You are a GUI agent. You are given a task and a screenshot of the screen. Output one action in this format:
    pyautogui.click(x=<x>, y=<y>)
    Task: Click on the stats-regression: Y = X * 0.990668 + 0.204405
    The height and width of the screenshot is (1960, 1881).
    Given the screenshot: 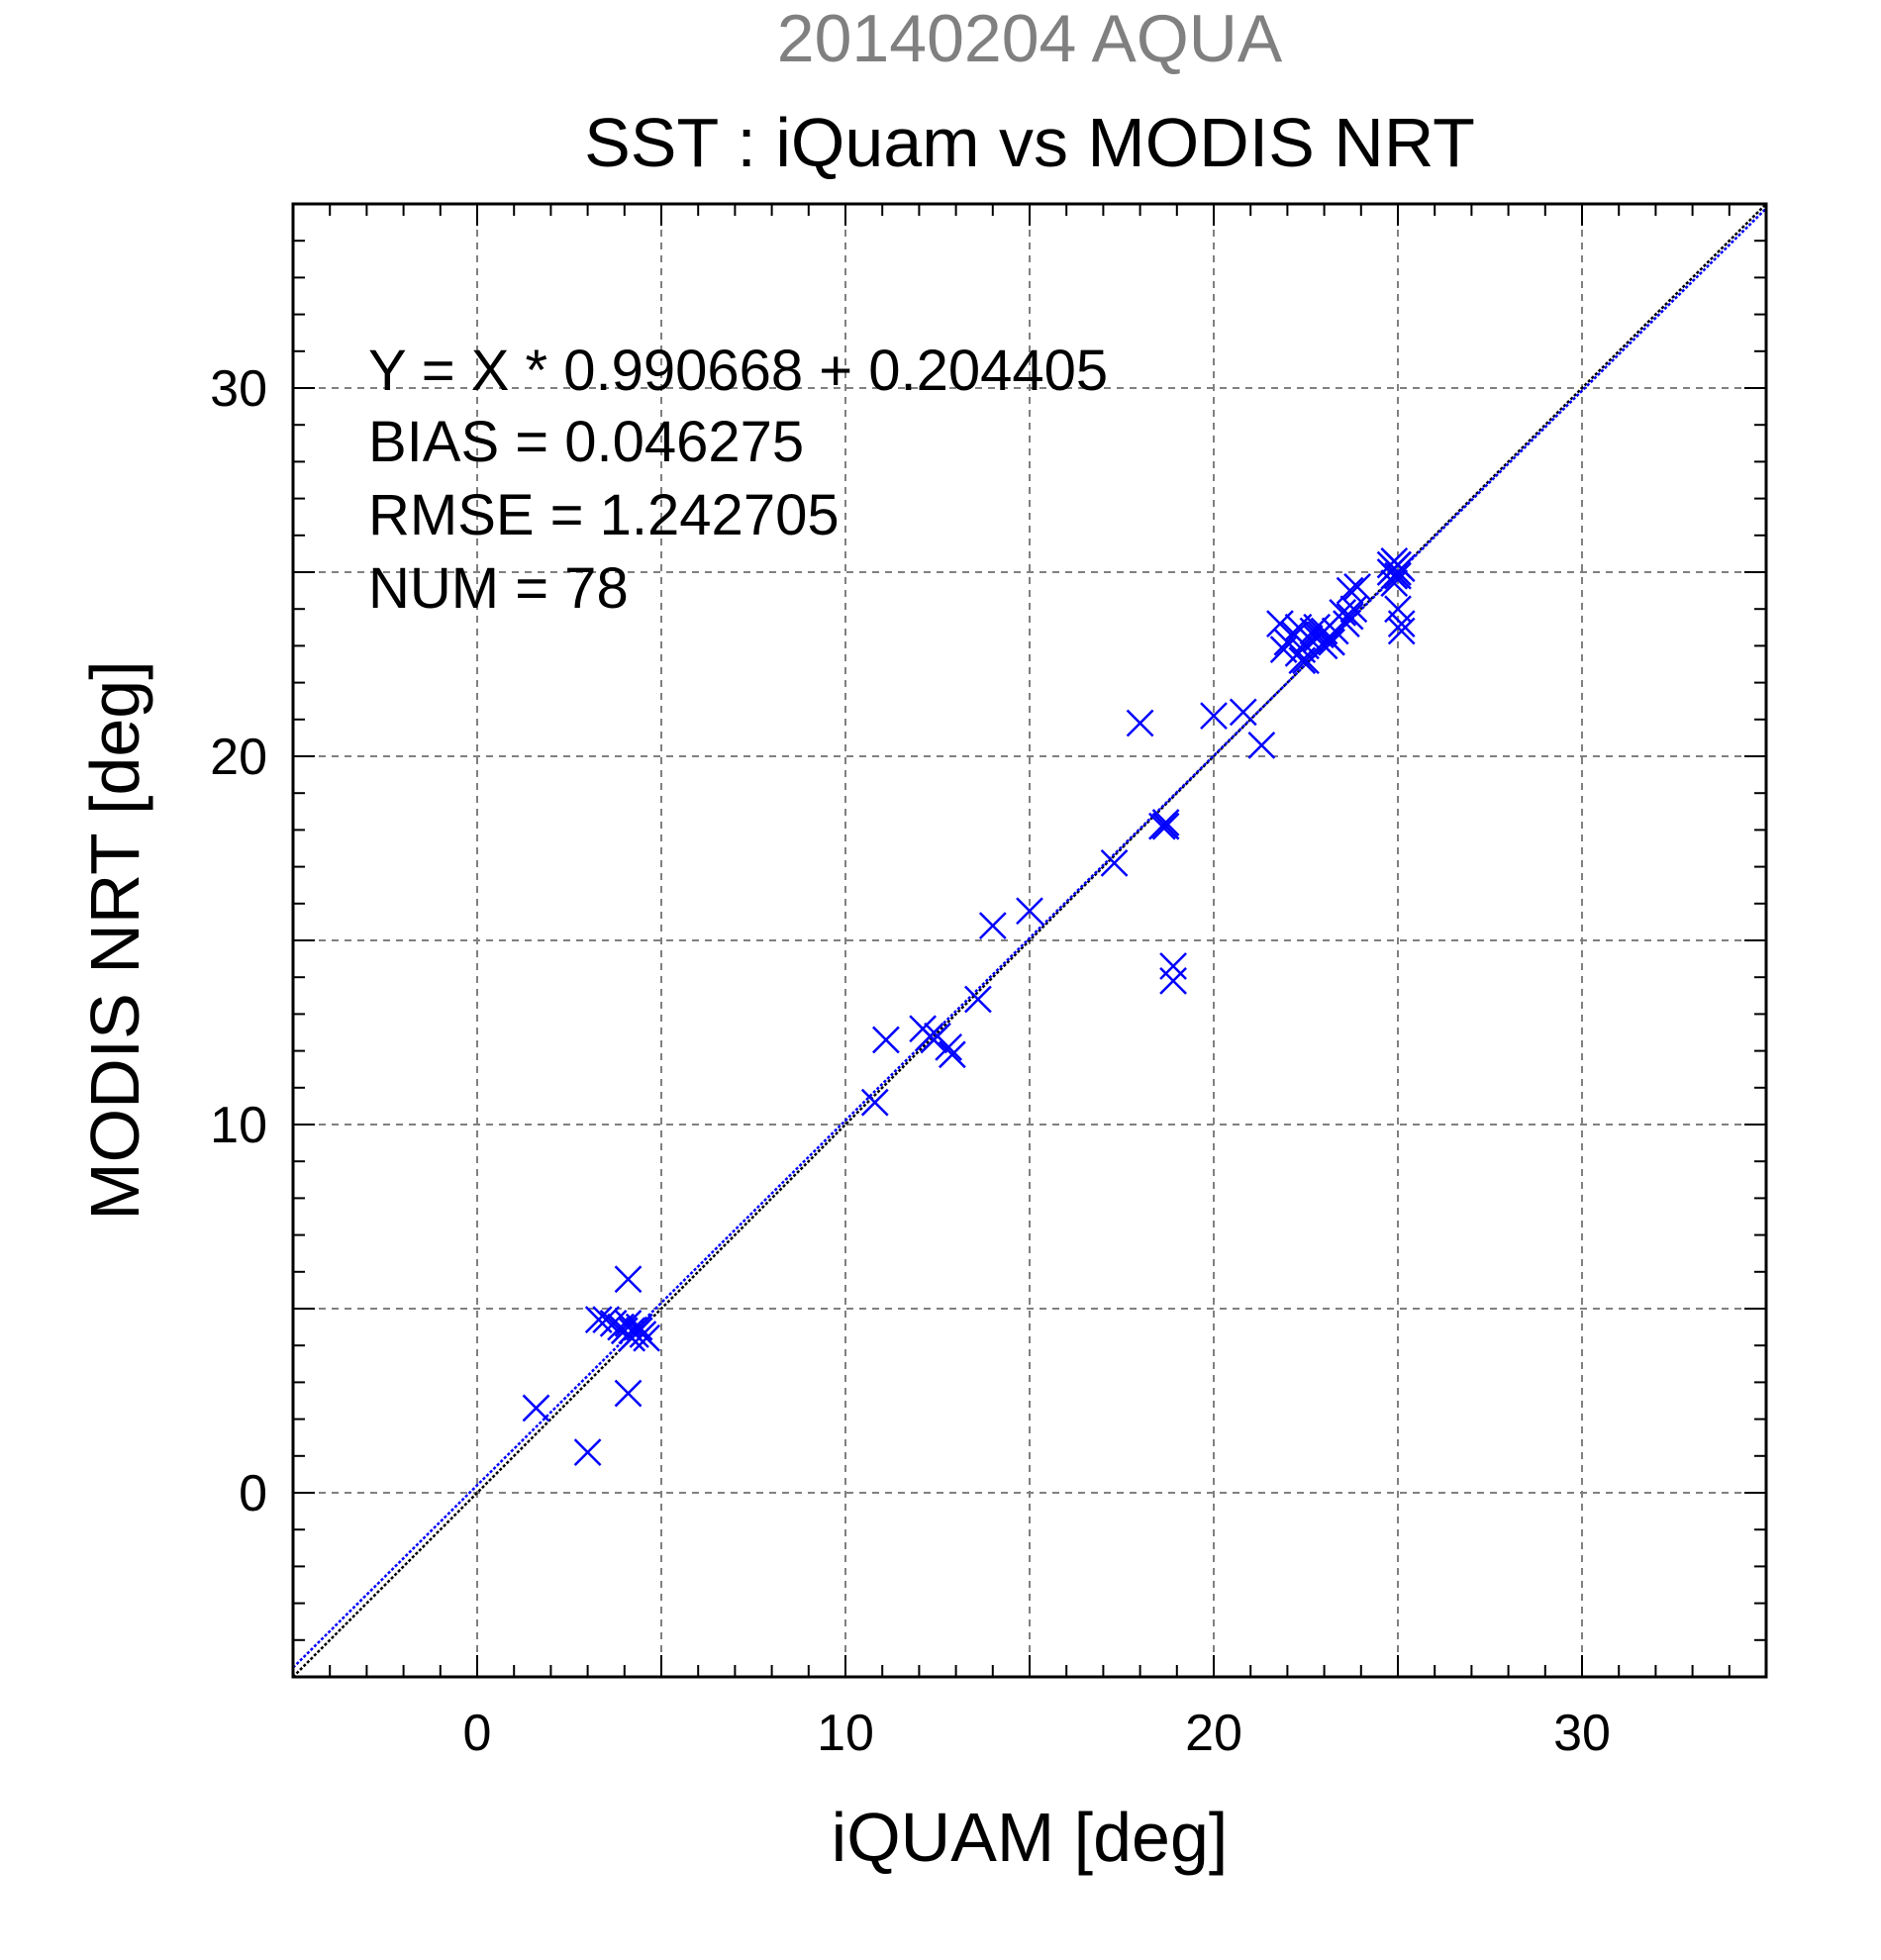 What is the action you would take?
    pyautogui.click(x=738, y=371)
    